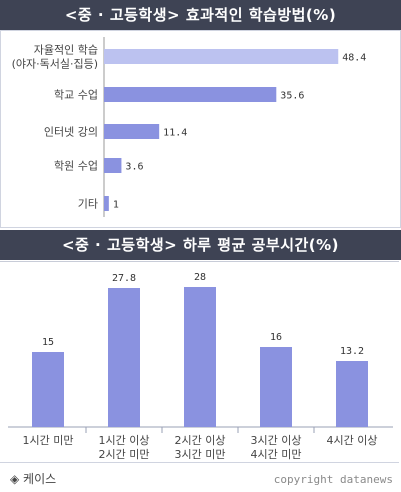 The image size is (401, 492). What do you see at coordinates (55, 64) in the screenshot?
I see `chart1-category-label: (야자·독서실·집등)` at bounding box center [55, 64].